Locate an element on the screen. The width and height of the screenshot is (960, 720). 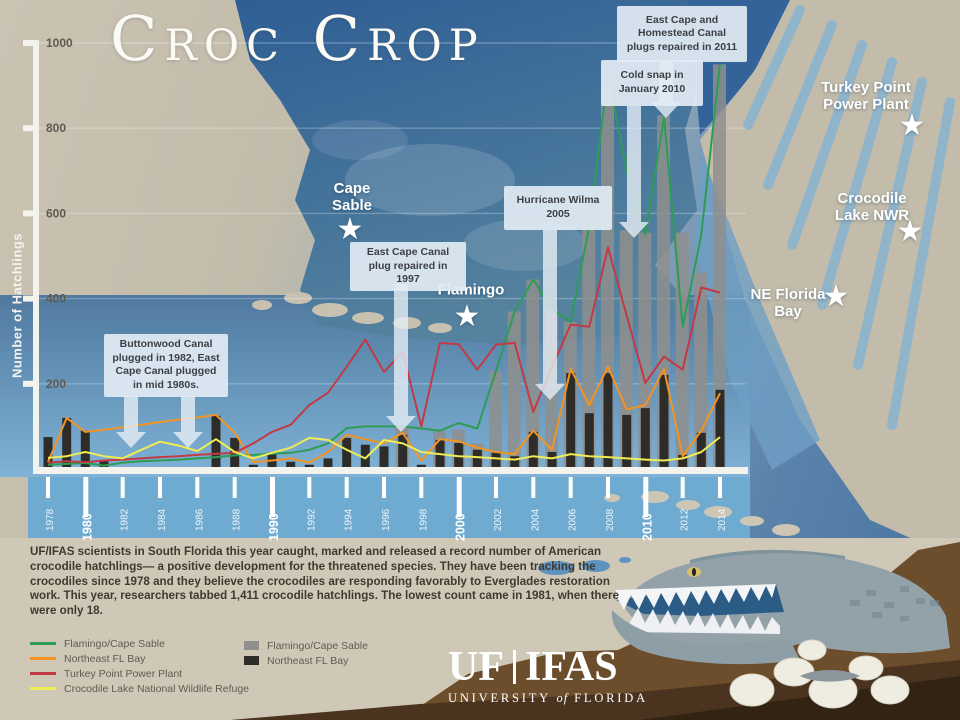
logo-ifas: IFAS is located at coordinates (571, 667).